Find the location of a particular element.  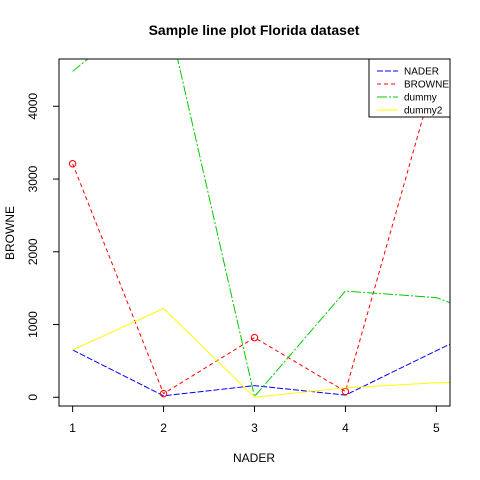

x-tick-label: 2 is located at coordinates (163, 428).